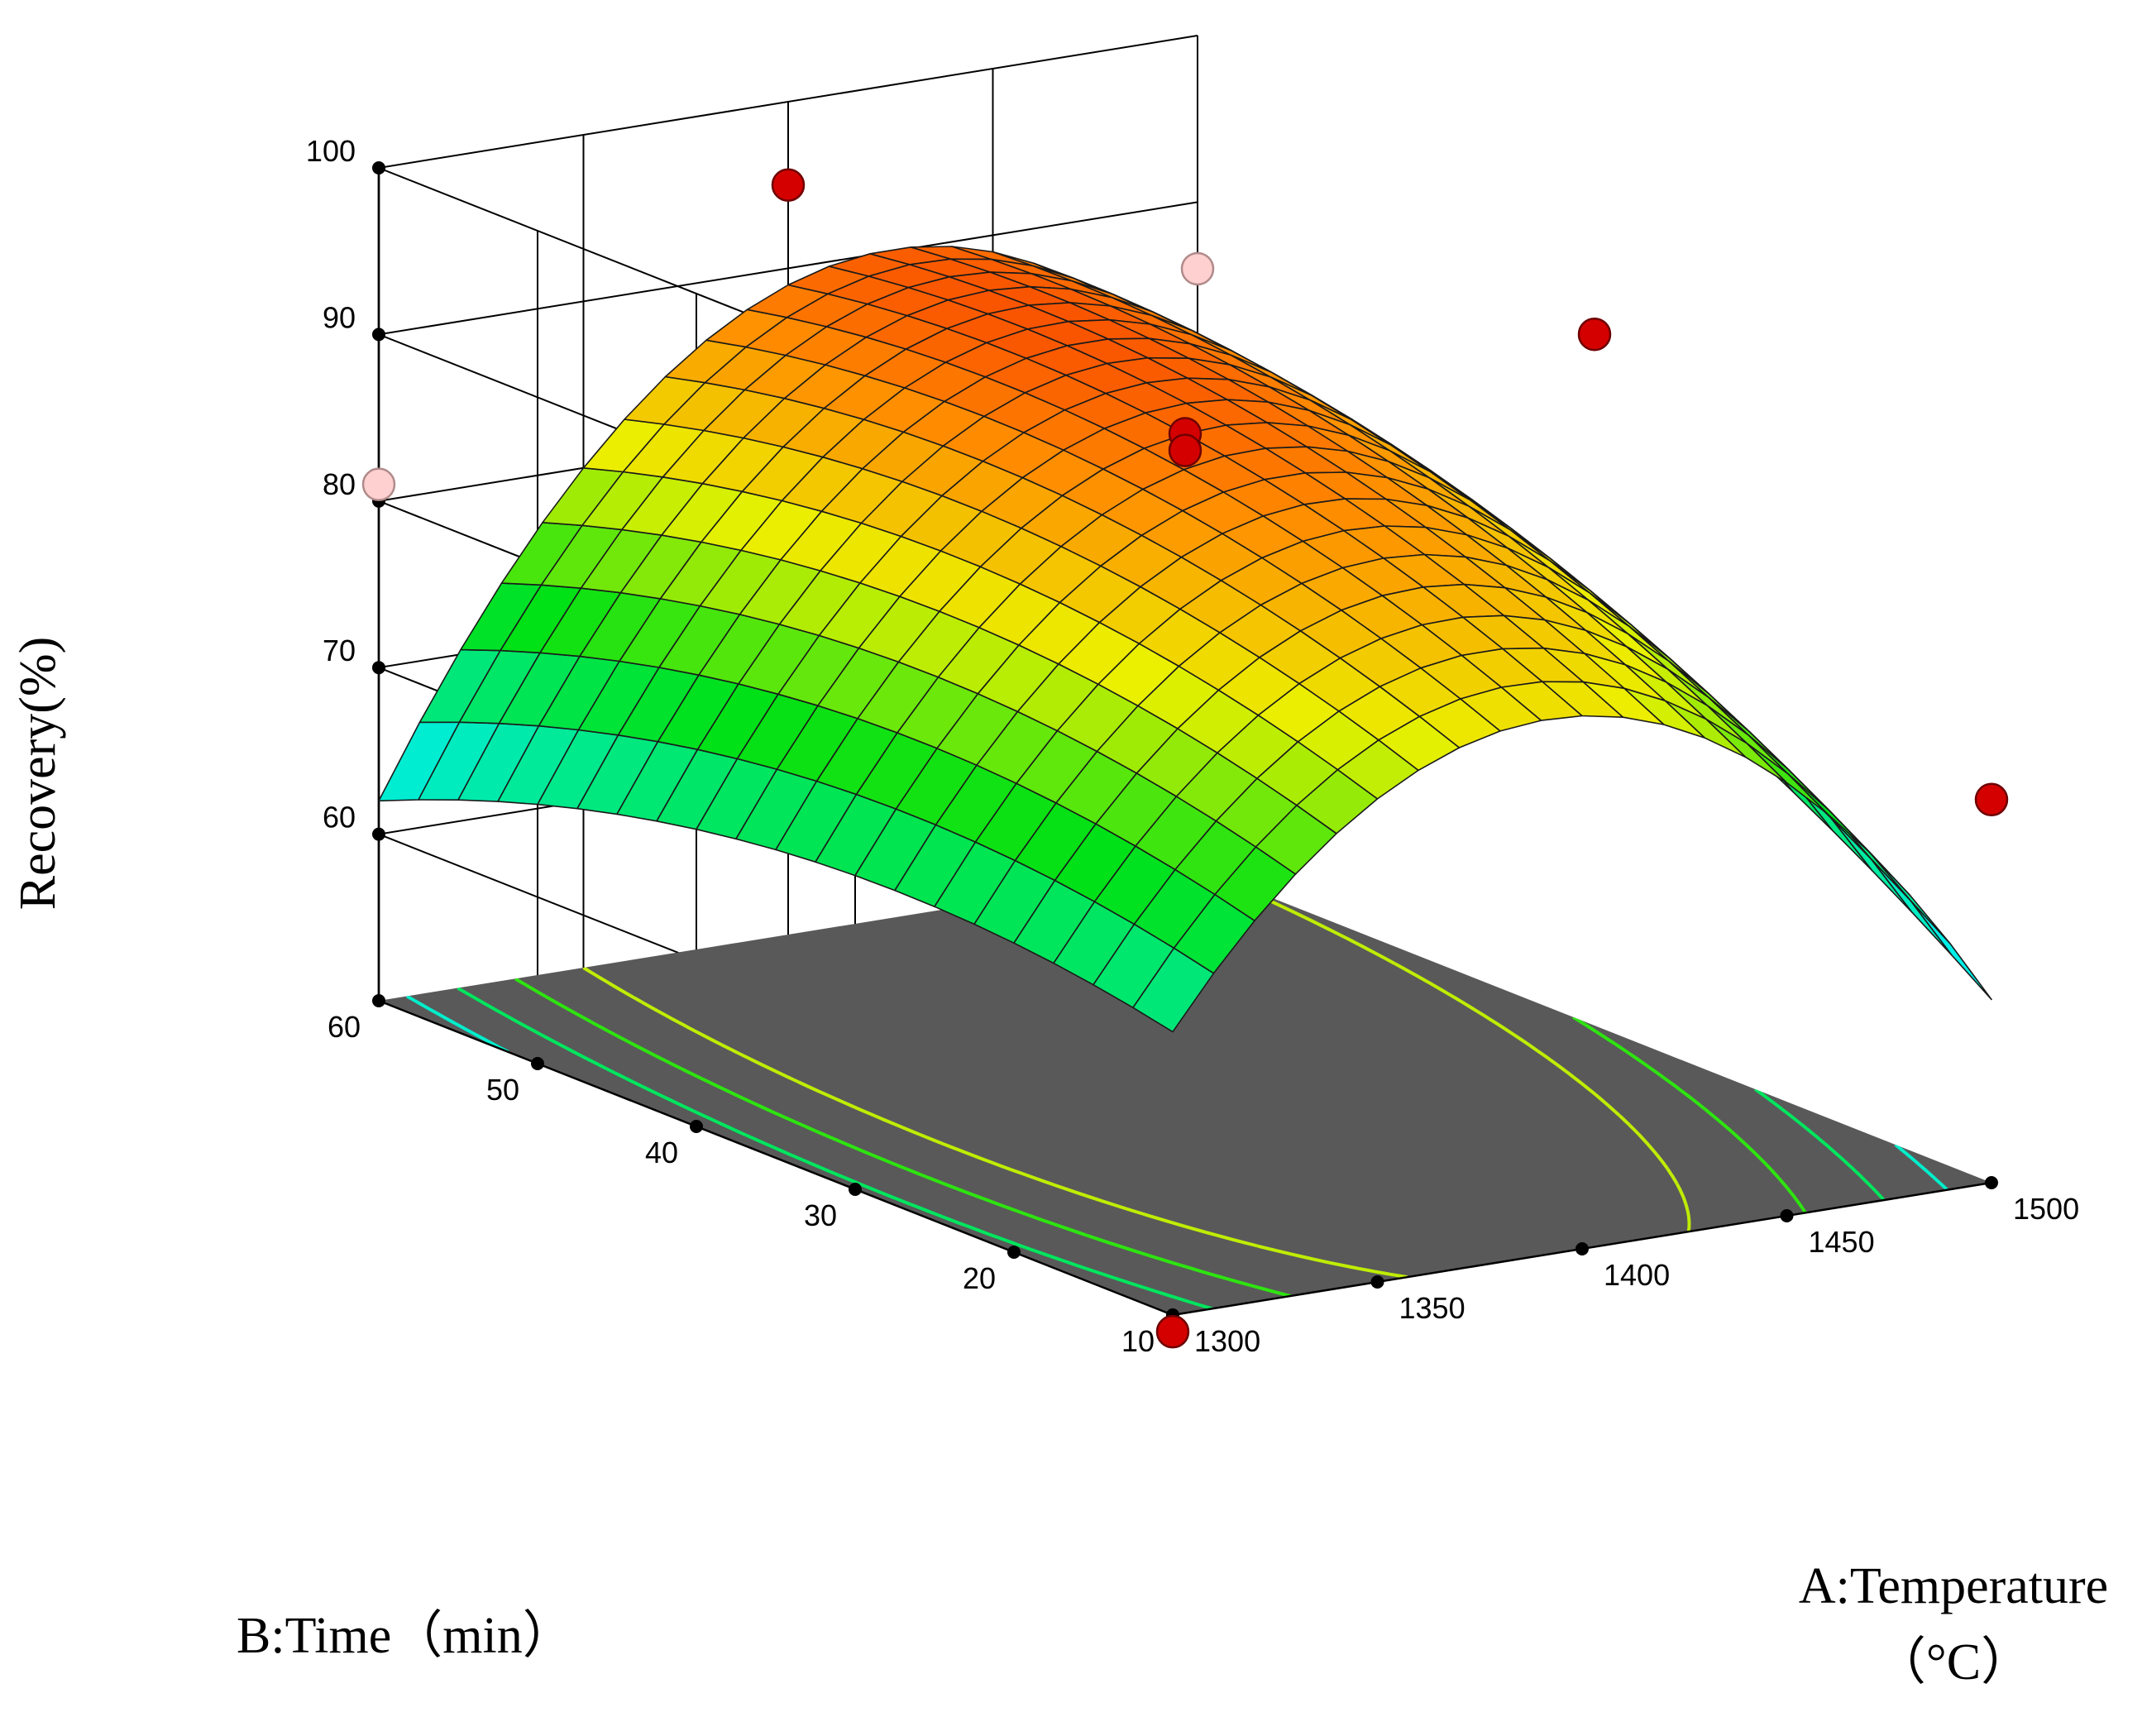 This screenshot has width=2142, height=1736. Describe the element at coordinates (38, 774) in the screenshot. I see `z-axis-label: Recovery(%)` at that location.